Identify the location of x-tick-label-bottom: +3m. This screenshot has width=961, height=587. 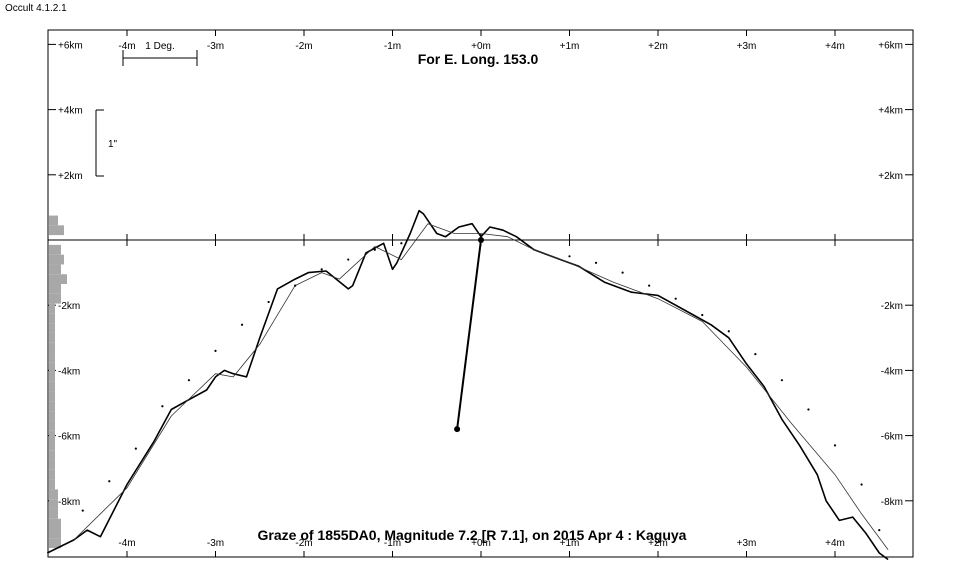
(747, 543).